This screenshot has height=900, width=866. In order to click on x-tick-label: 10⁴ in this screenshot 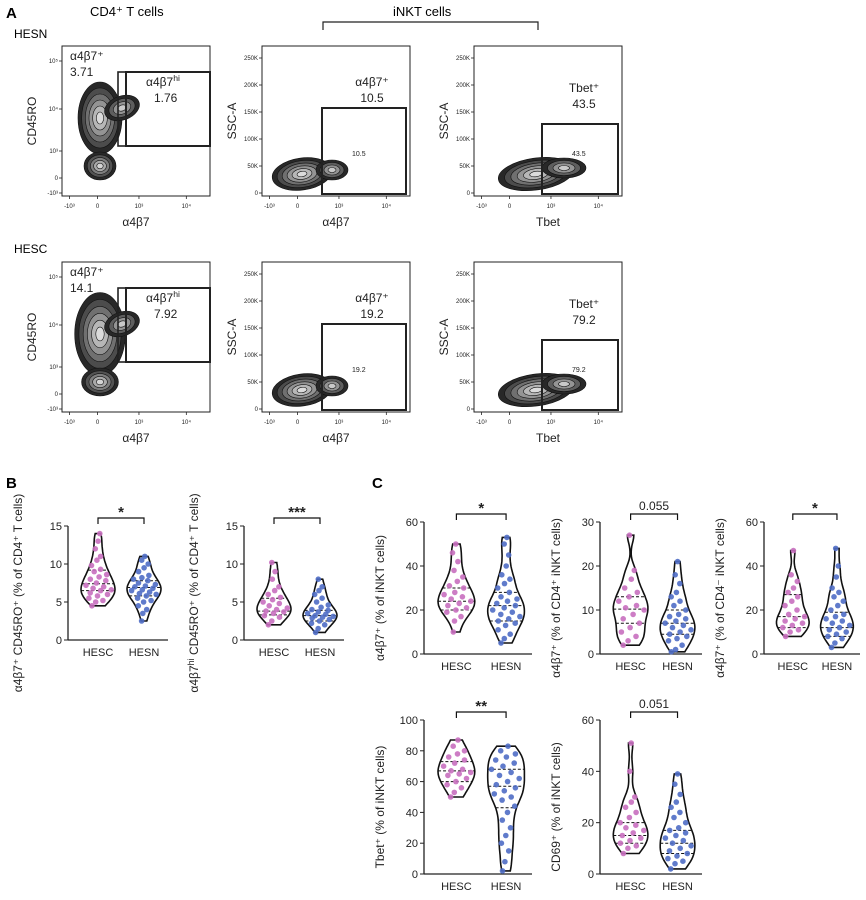, I will do `click(387, 206)`.